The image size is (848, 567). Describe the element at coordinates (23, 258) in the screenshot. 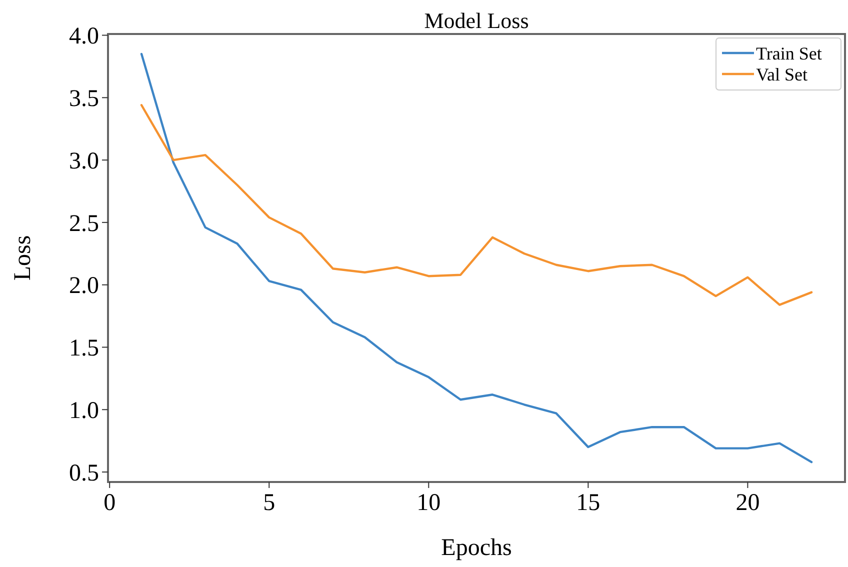

I see `y-axis-title: Loss` at that location.